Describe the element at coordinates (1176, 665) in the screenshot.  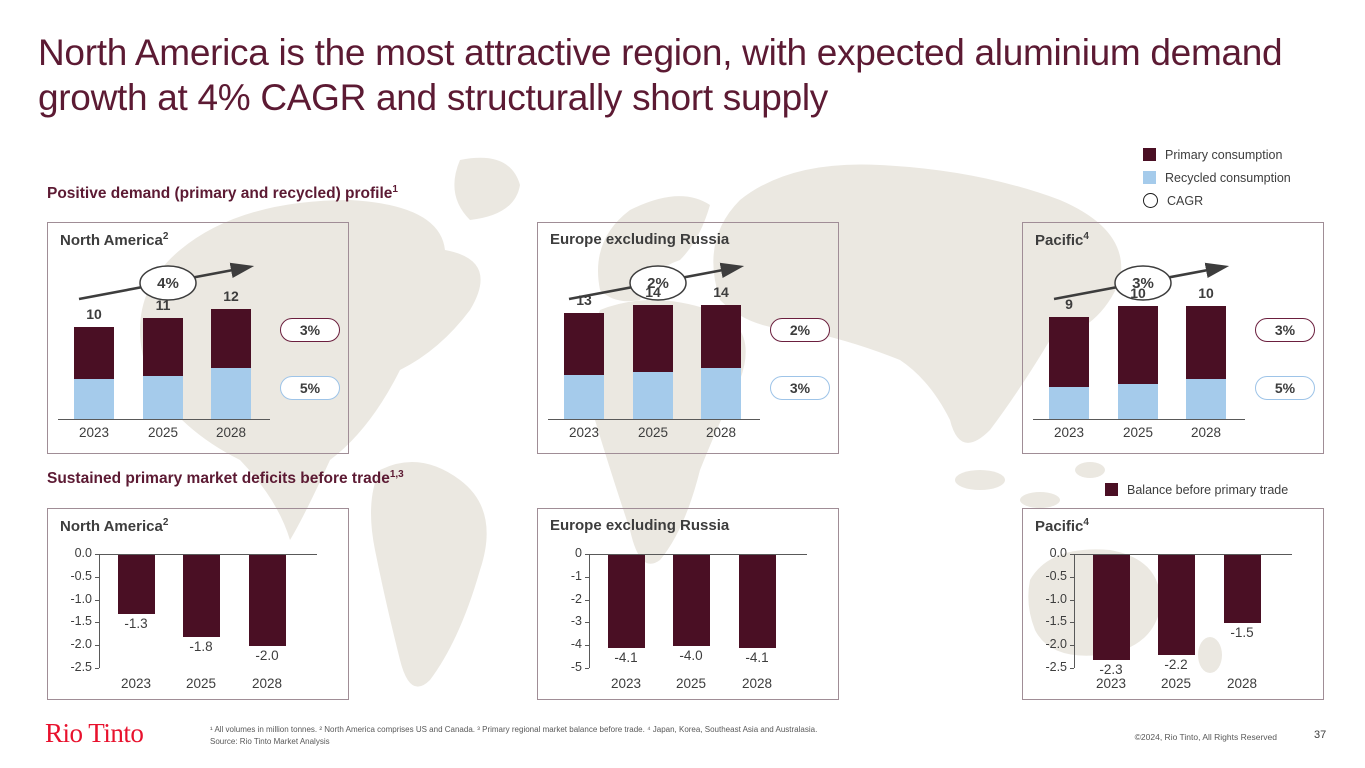
I see `bar-value-label: -2.2` at that location.